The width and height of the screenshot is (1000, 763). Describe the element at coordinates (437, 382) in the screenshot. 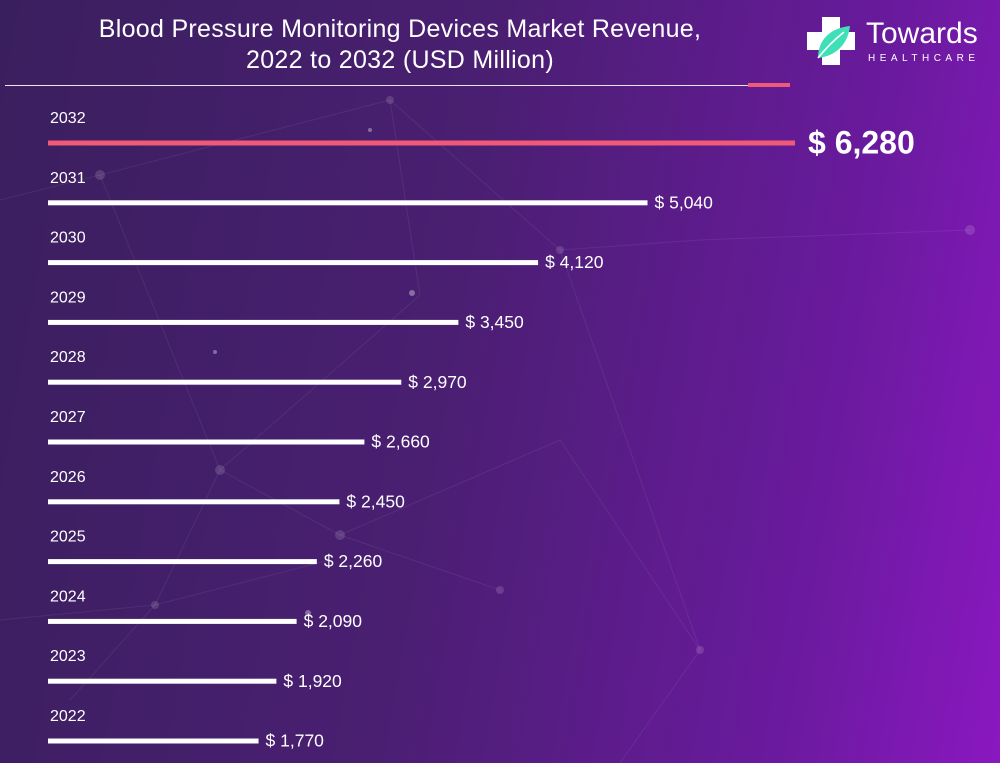

I see `value-label: $ 2,970` at that location.